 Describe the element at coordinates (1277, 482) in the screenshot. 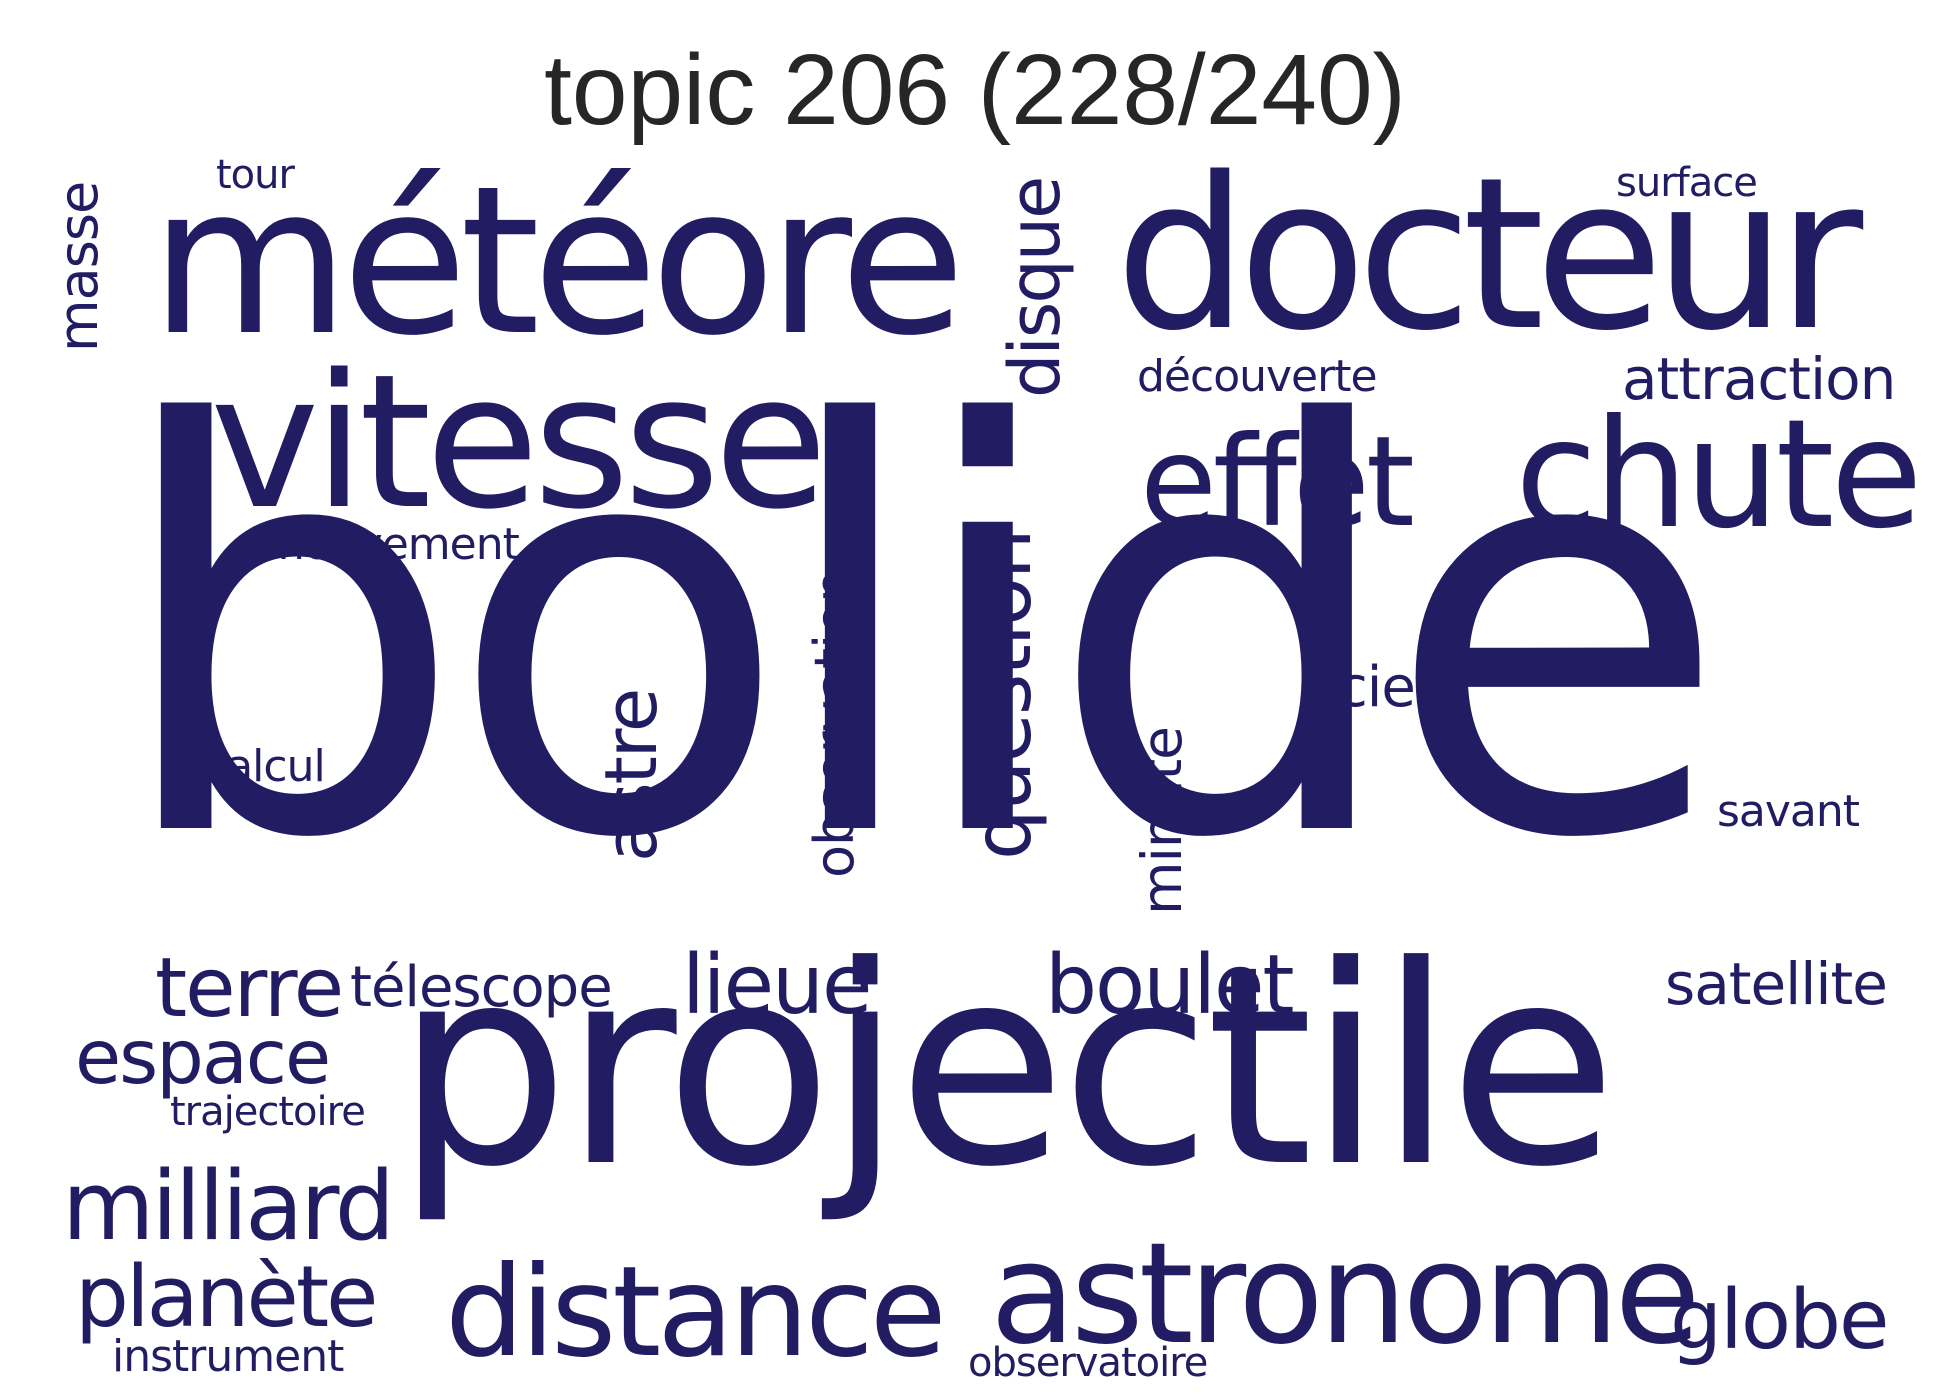

I see `word-effet: effet` at that location.